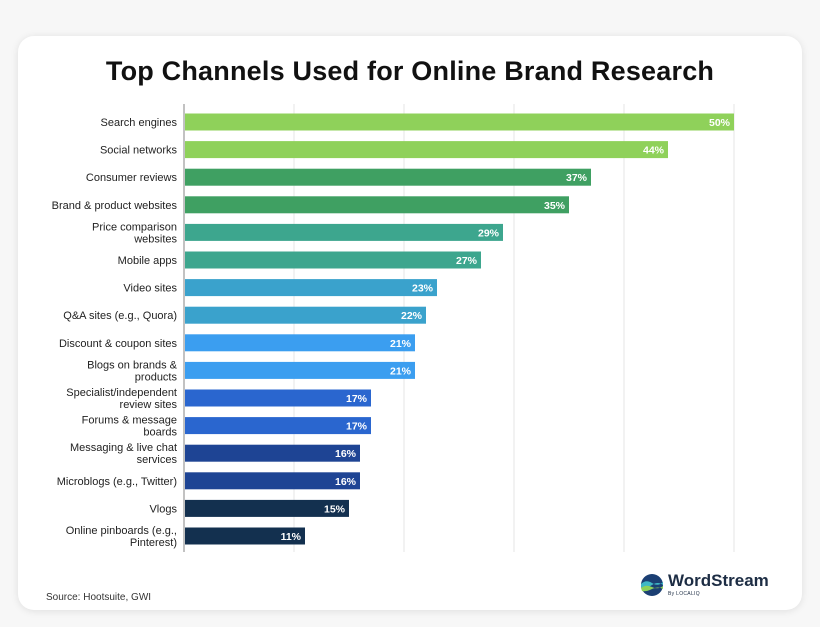 The height and width of the screenshot is (627, 820). Describe the element at coordinates (117, 482) in the screenshot. I see `category-label: Microblogs (e.g., Twitter)` at that location.